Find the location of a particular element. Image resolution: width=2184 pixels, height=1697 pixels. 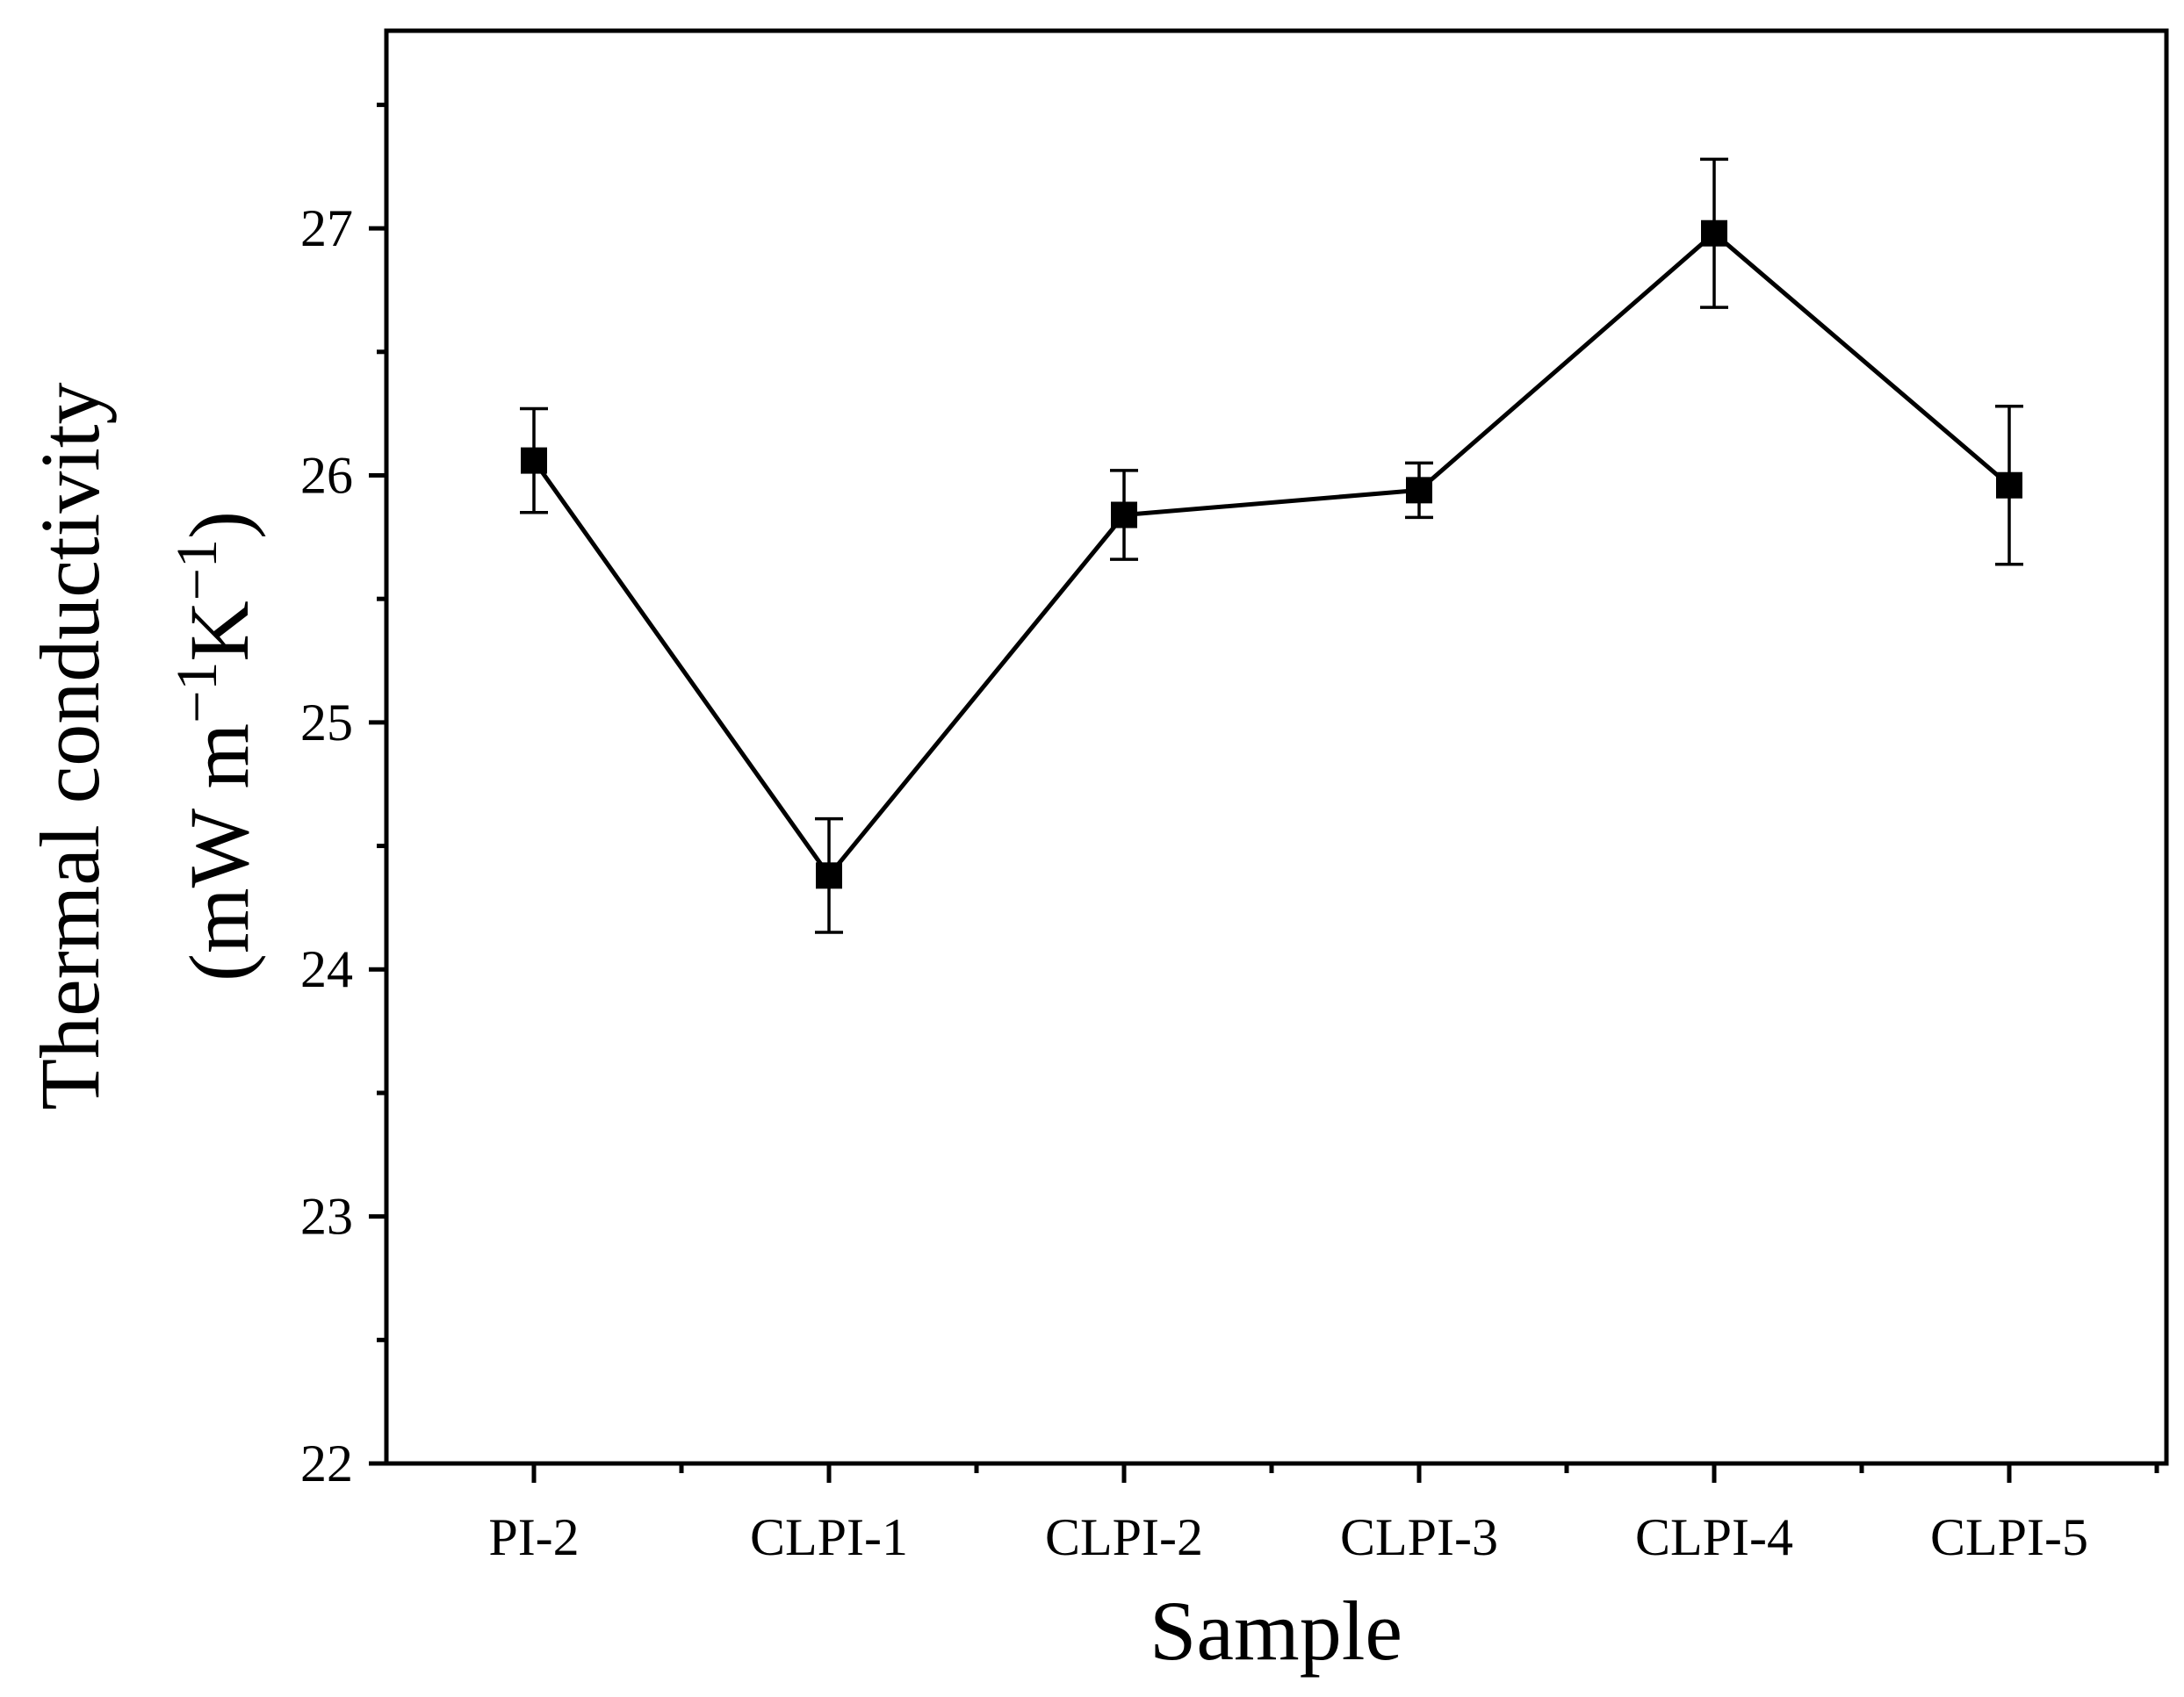

y-axis-title-line2: (mW m−1K−1) is located at coordinates (215, 746).